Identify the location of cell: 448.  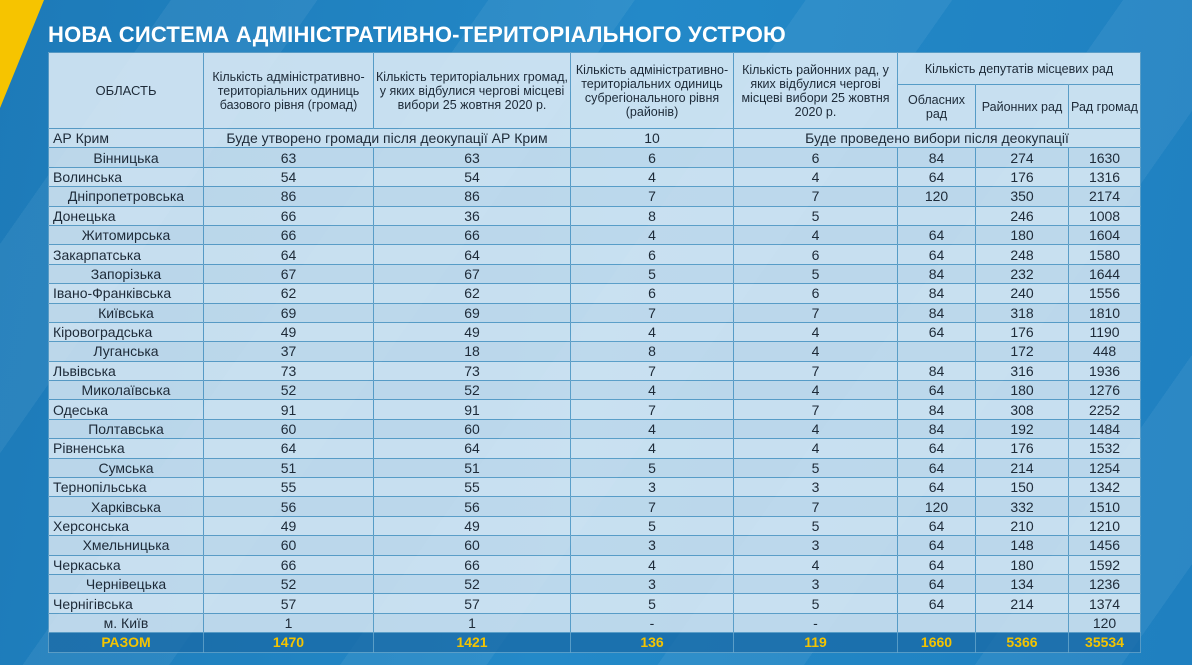
(1104, 351).